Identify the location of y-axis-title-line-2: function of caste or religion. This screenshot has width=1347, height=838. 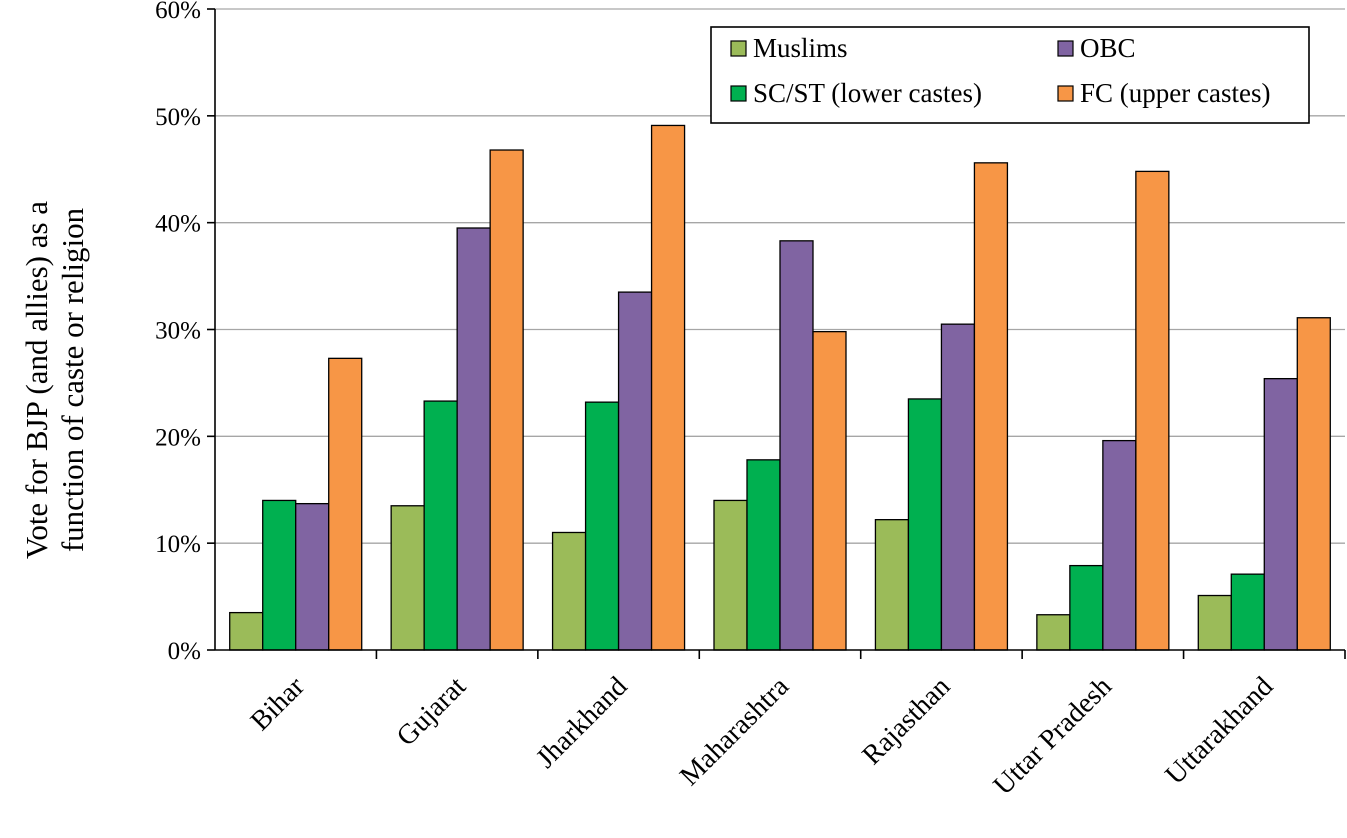
(72, 379).